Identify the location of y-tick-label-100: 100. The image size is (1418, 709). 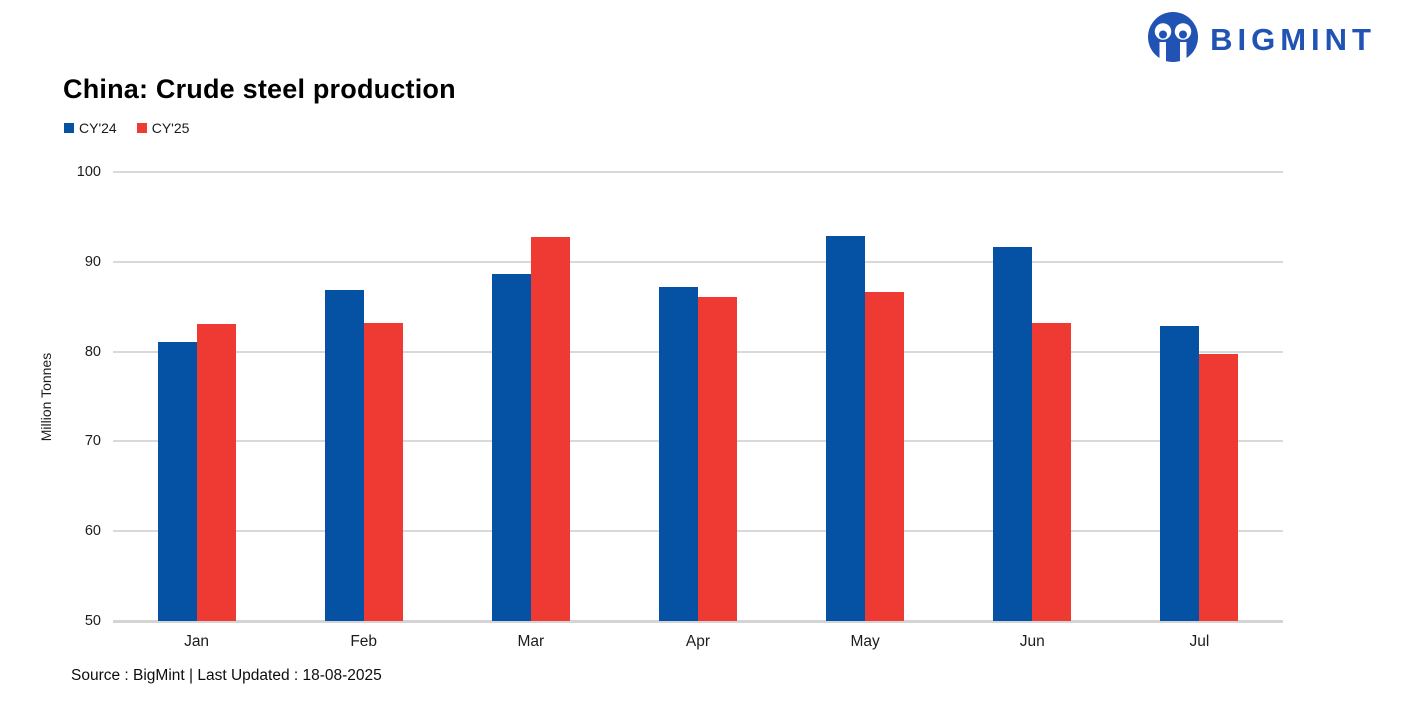
(88, 172).